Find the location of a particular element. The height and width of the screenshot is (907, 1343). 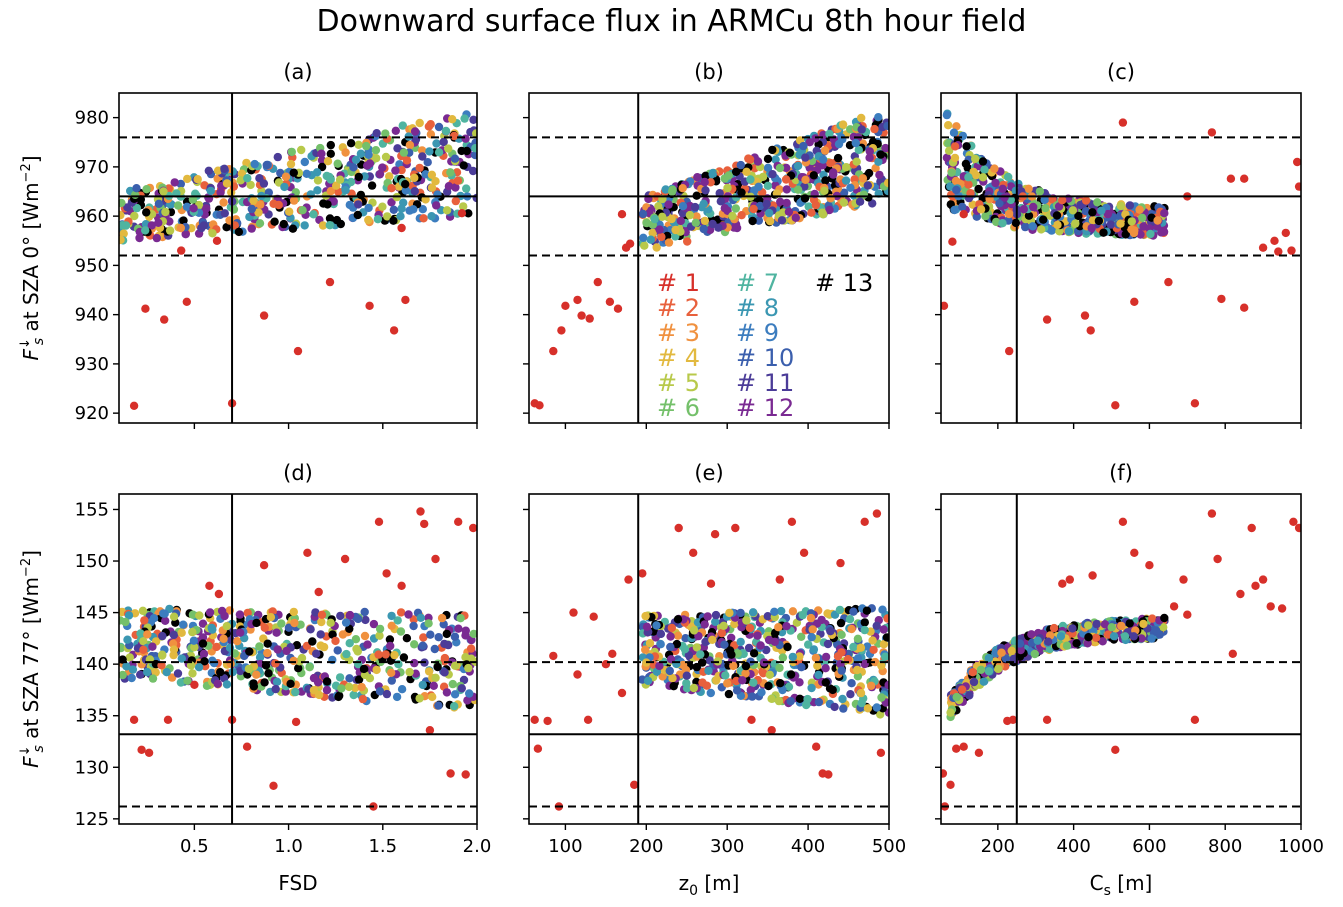

y-tick-label: 920 is located at coordinates (92, 413).